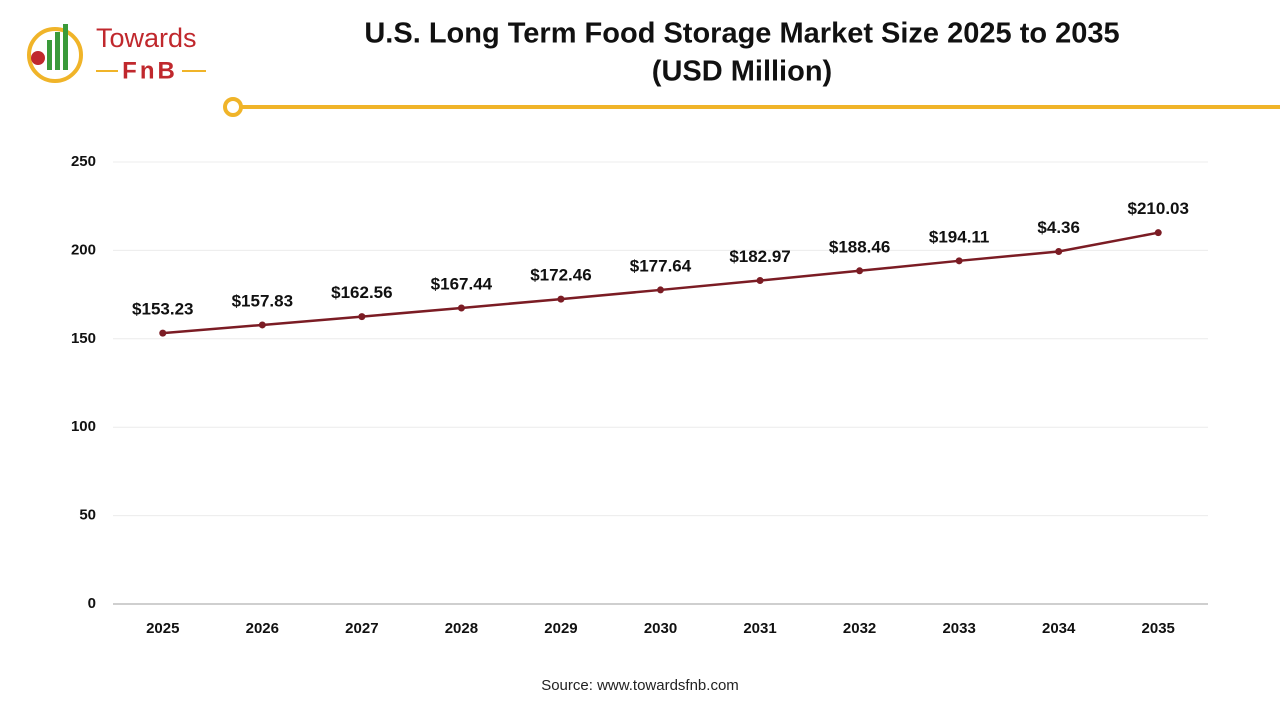 This screenshot has height=720, width=1280. Describe the element at coordinates (859, 246) in the screenshot. I see `data-label: $188.46` at that location.